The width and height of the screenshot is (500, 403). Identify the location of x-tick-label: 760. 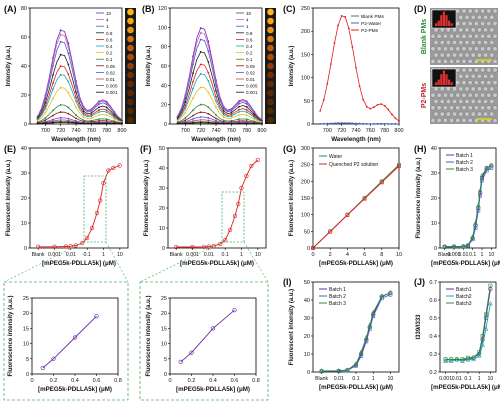
(370, 131).